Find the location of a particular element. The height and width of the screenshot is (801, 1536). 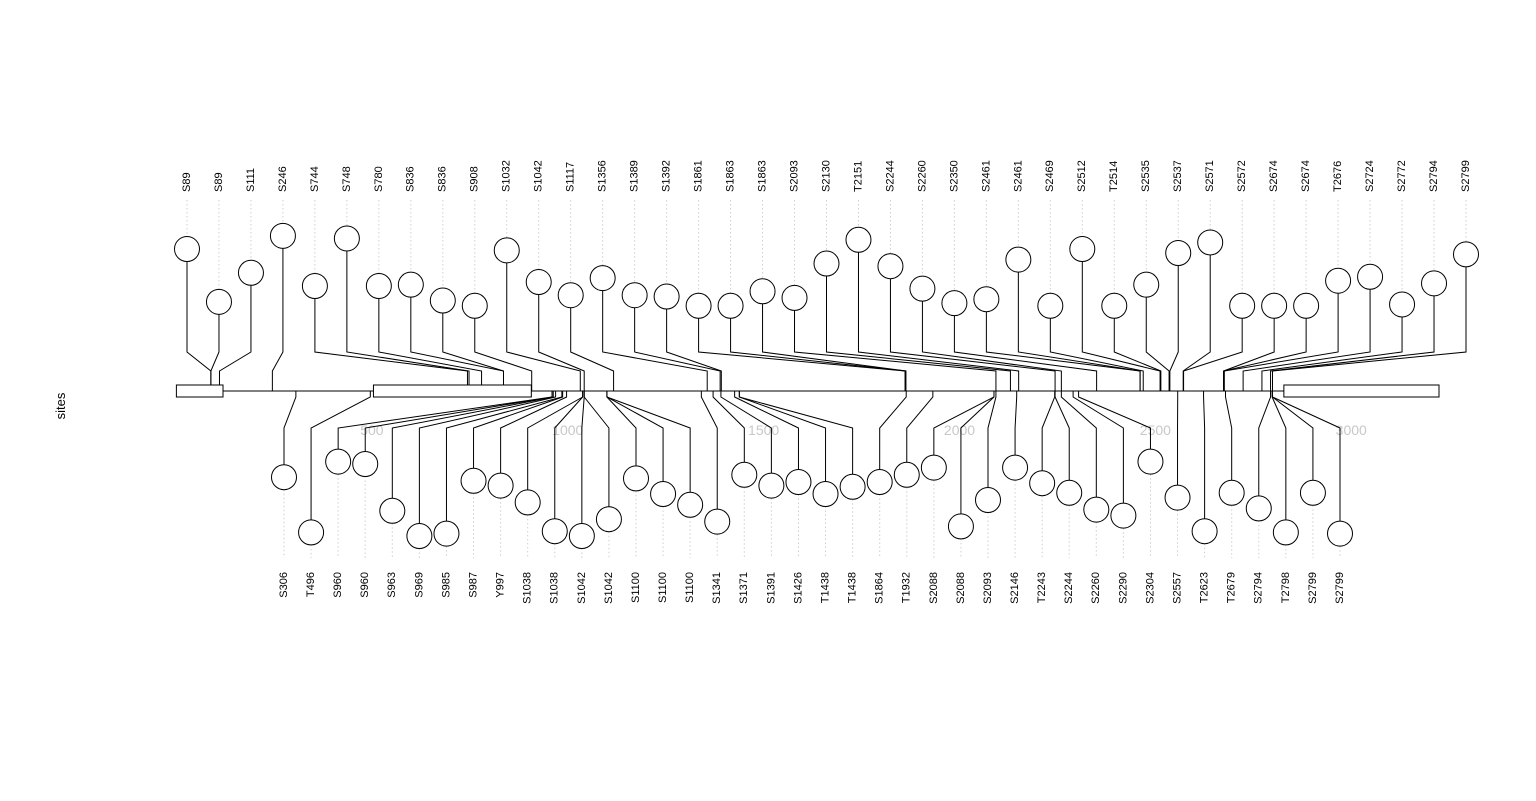

site-label: S2088 is located at coordinates (934, 588).